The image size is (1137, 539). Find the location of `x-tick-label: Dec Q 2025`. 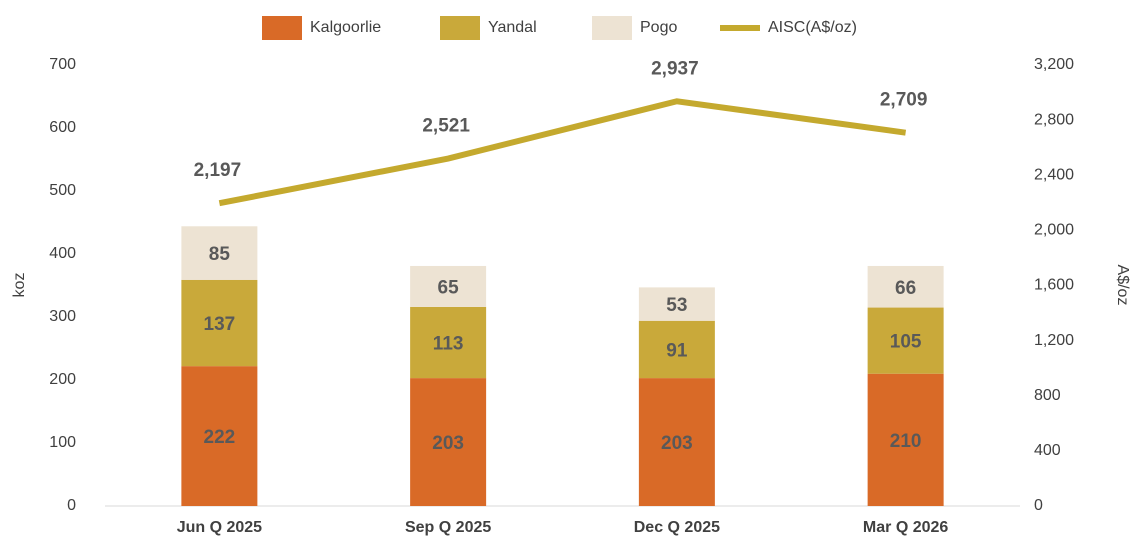

x-tick-label: Dec Q 2025 is located at coordinates (677, 527).